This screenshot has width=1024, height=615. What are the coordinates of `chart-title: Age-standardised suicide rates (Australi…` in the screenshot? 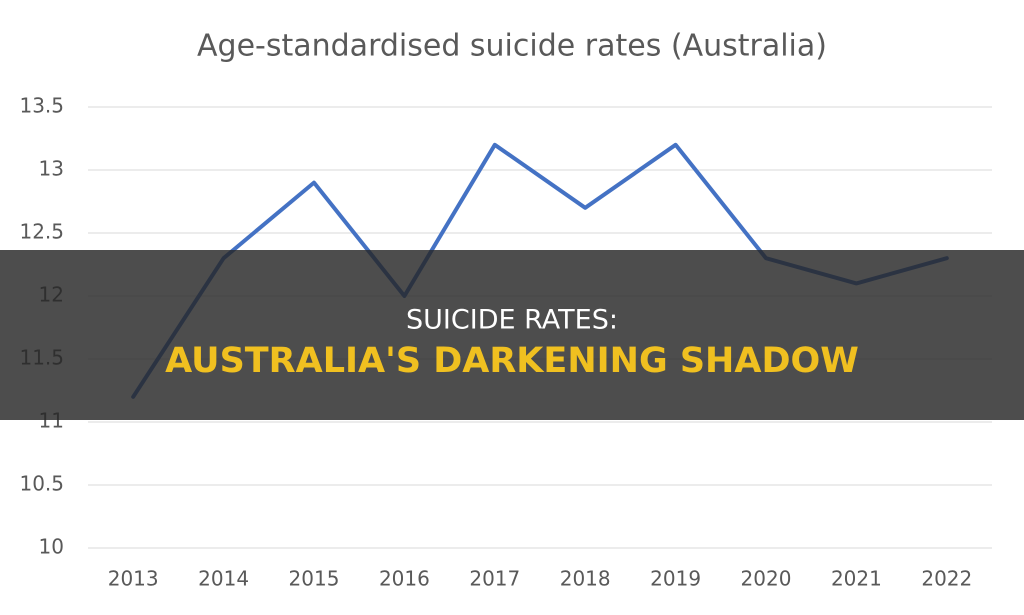 It's located at (512, 46).